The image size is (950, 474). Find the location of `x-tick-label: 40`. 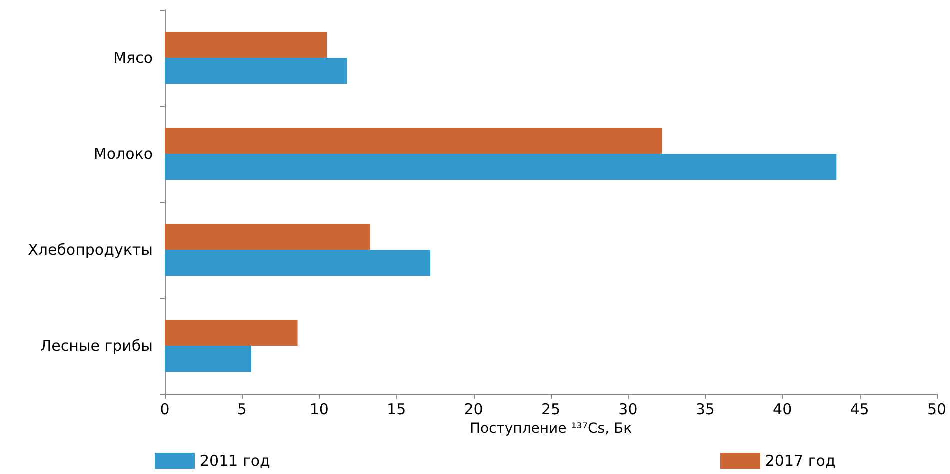

x-tick-label: 40 is located at coordinates (782, 409).